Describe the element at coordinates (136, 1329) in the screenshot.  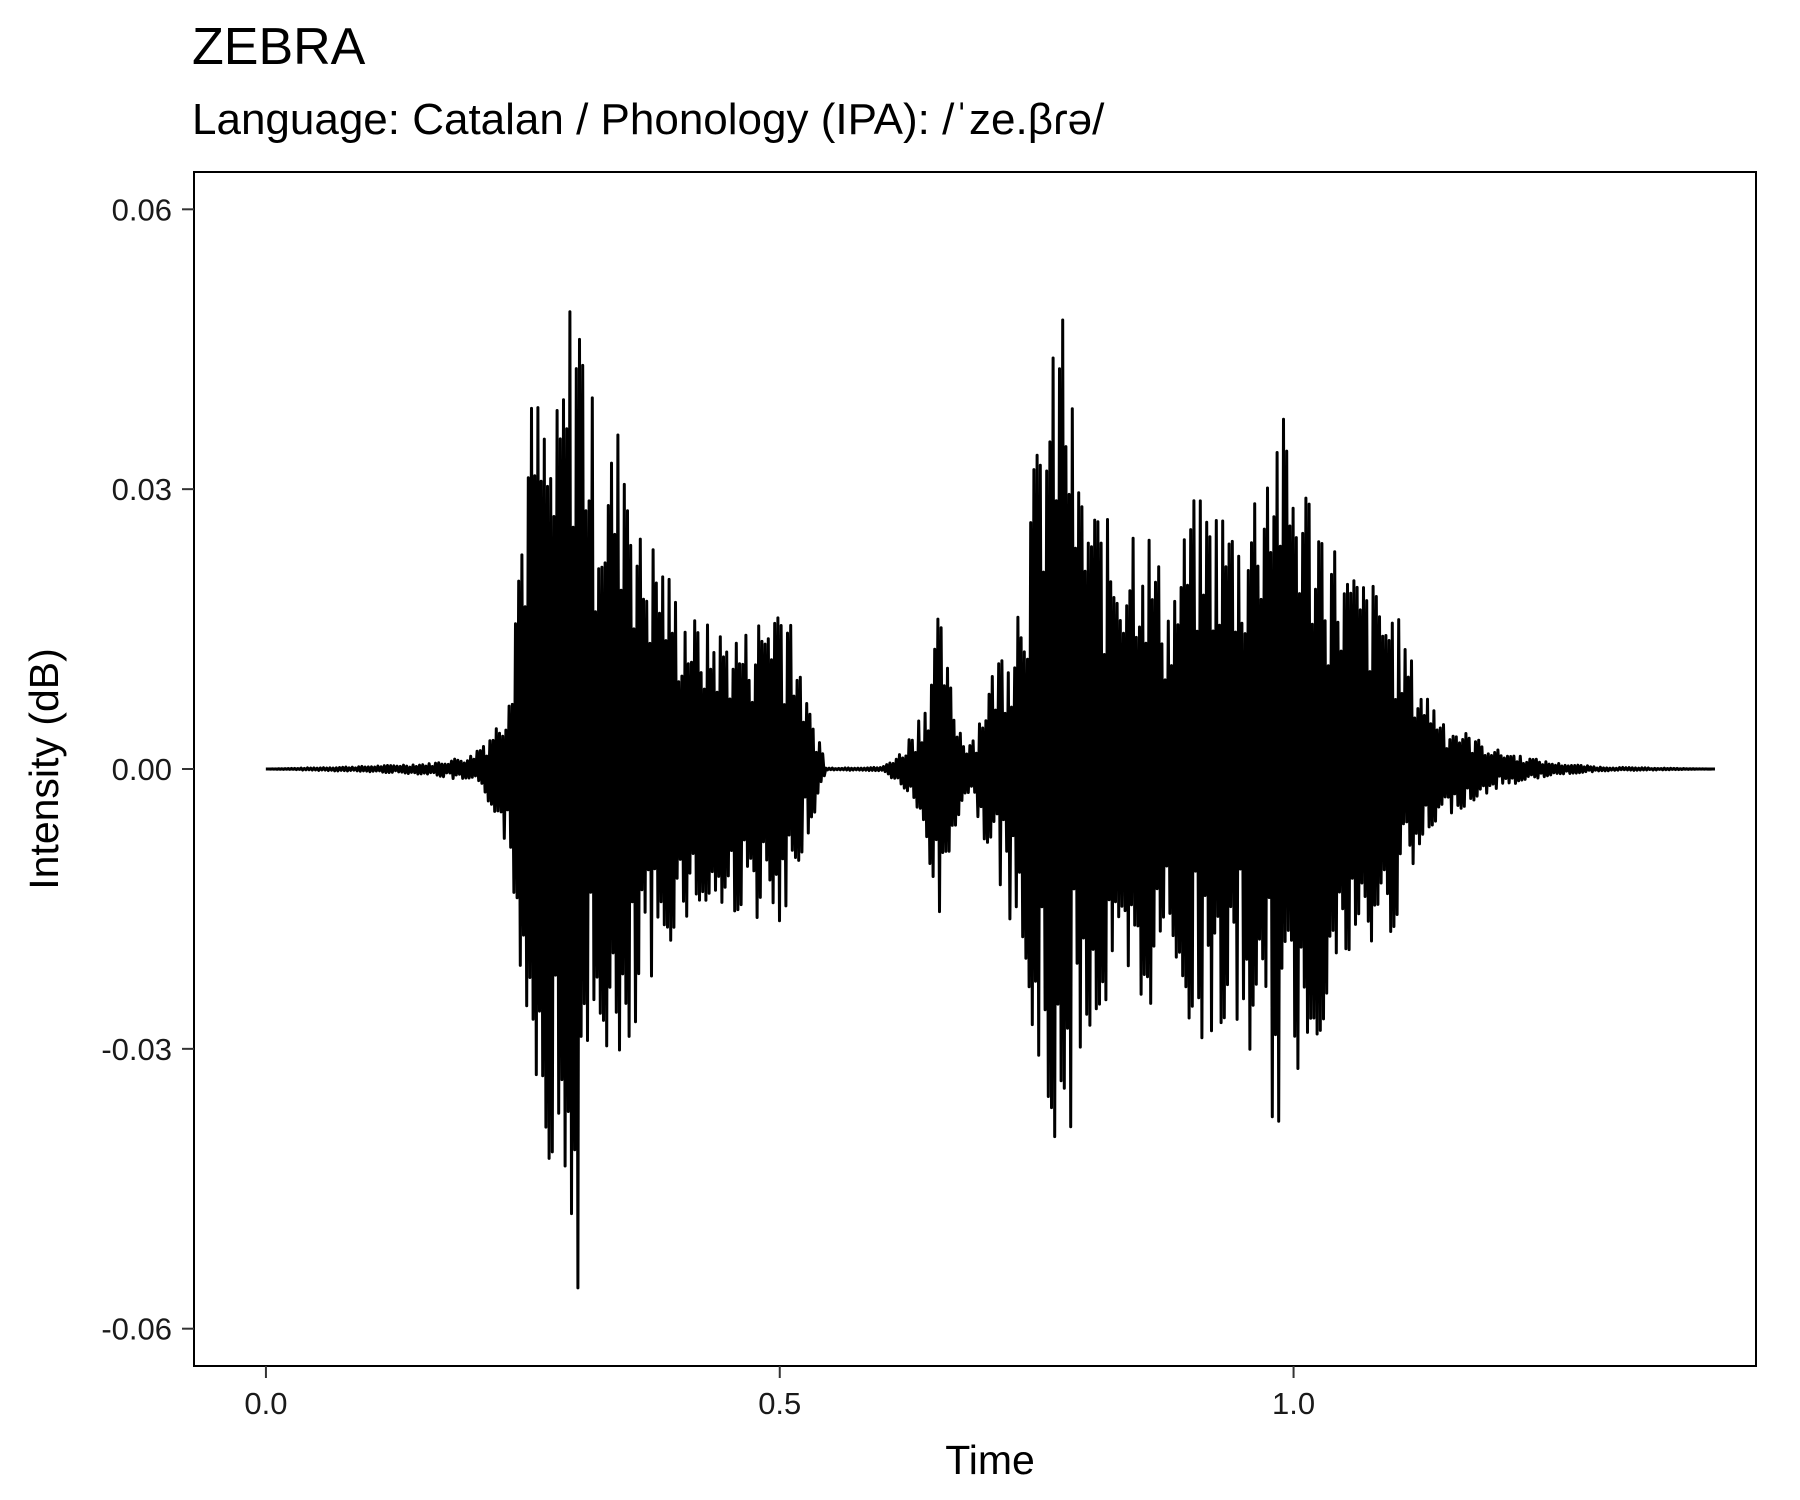
I see `y-tick-label: -0.06` at that location.